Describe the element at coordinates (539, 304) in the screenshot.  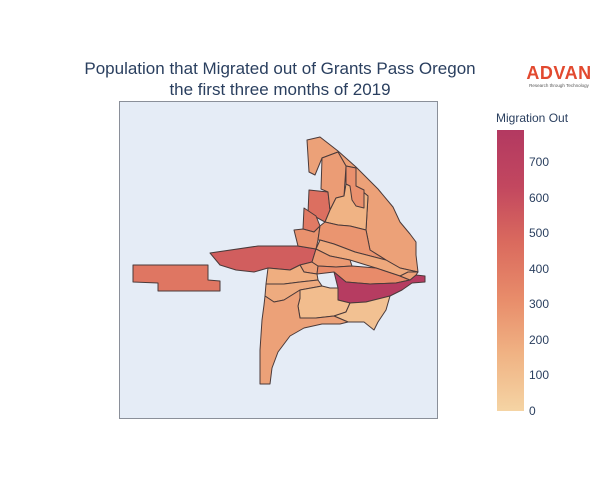
I see `colorbar-tick-label: 300` at that location.